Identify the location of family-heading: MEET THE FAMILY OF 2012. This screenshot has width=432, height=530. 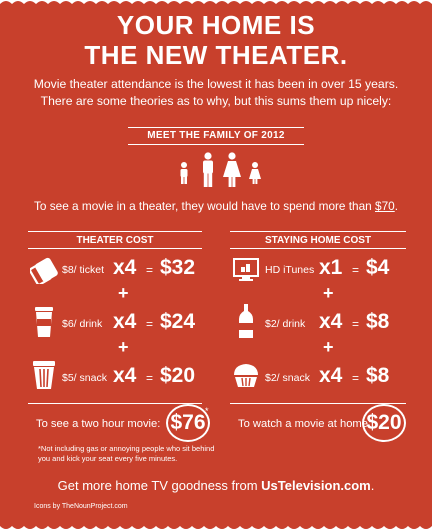
(216, 135).